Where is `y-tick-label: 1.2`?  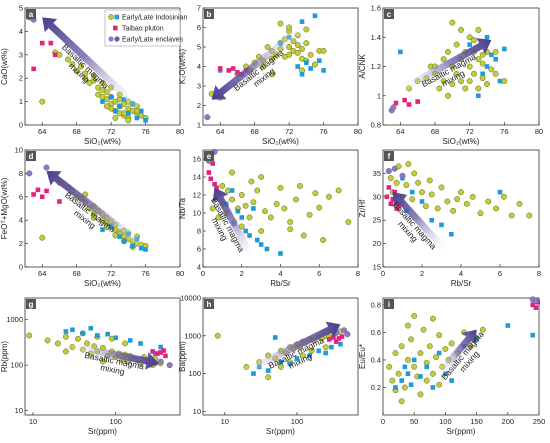
y-tick-label: 1.2 is located at coordinates (376, 66).